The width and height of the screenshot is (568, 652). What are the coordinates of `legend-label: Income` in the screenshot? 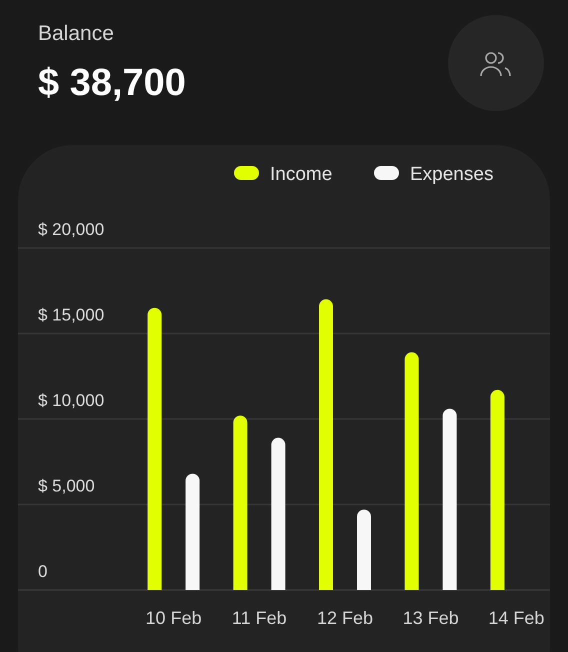 It's located at (301, 174).